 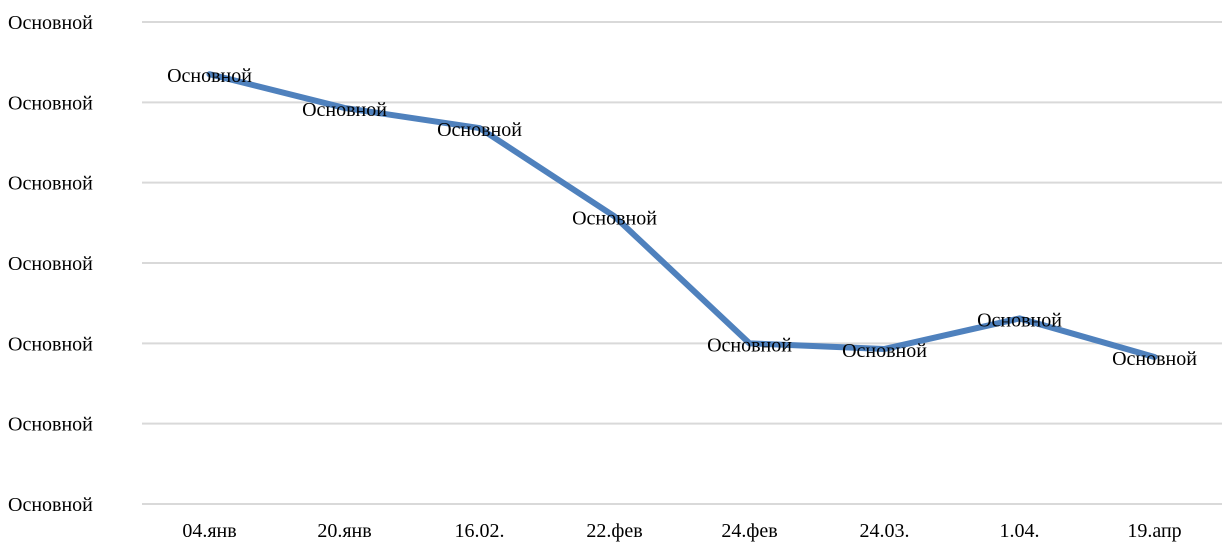 I want to click on x-tick-label: 16.02., so click(x=480, y=531).